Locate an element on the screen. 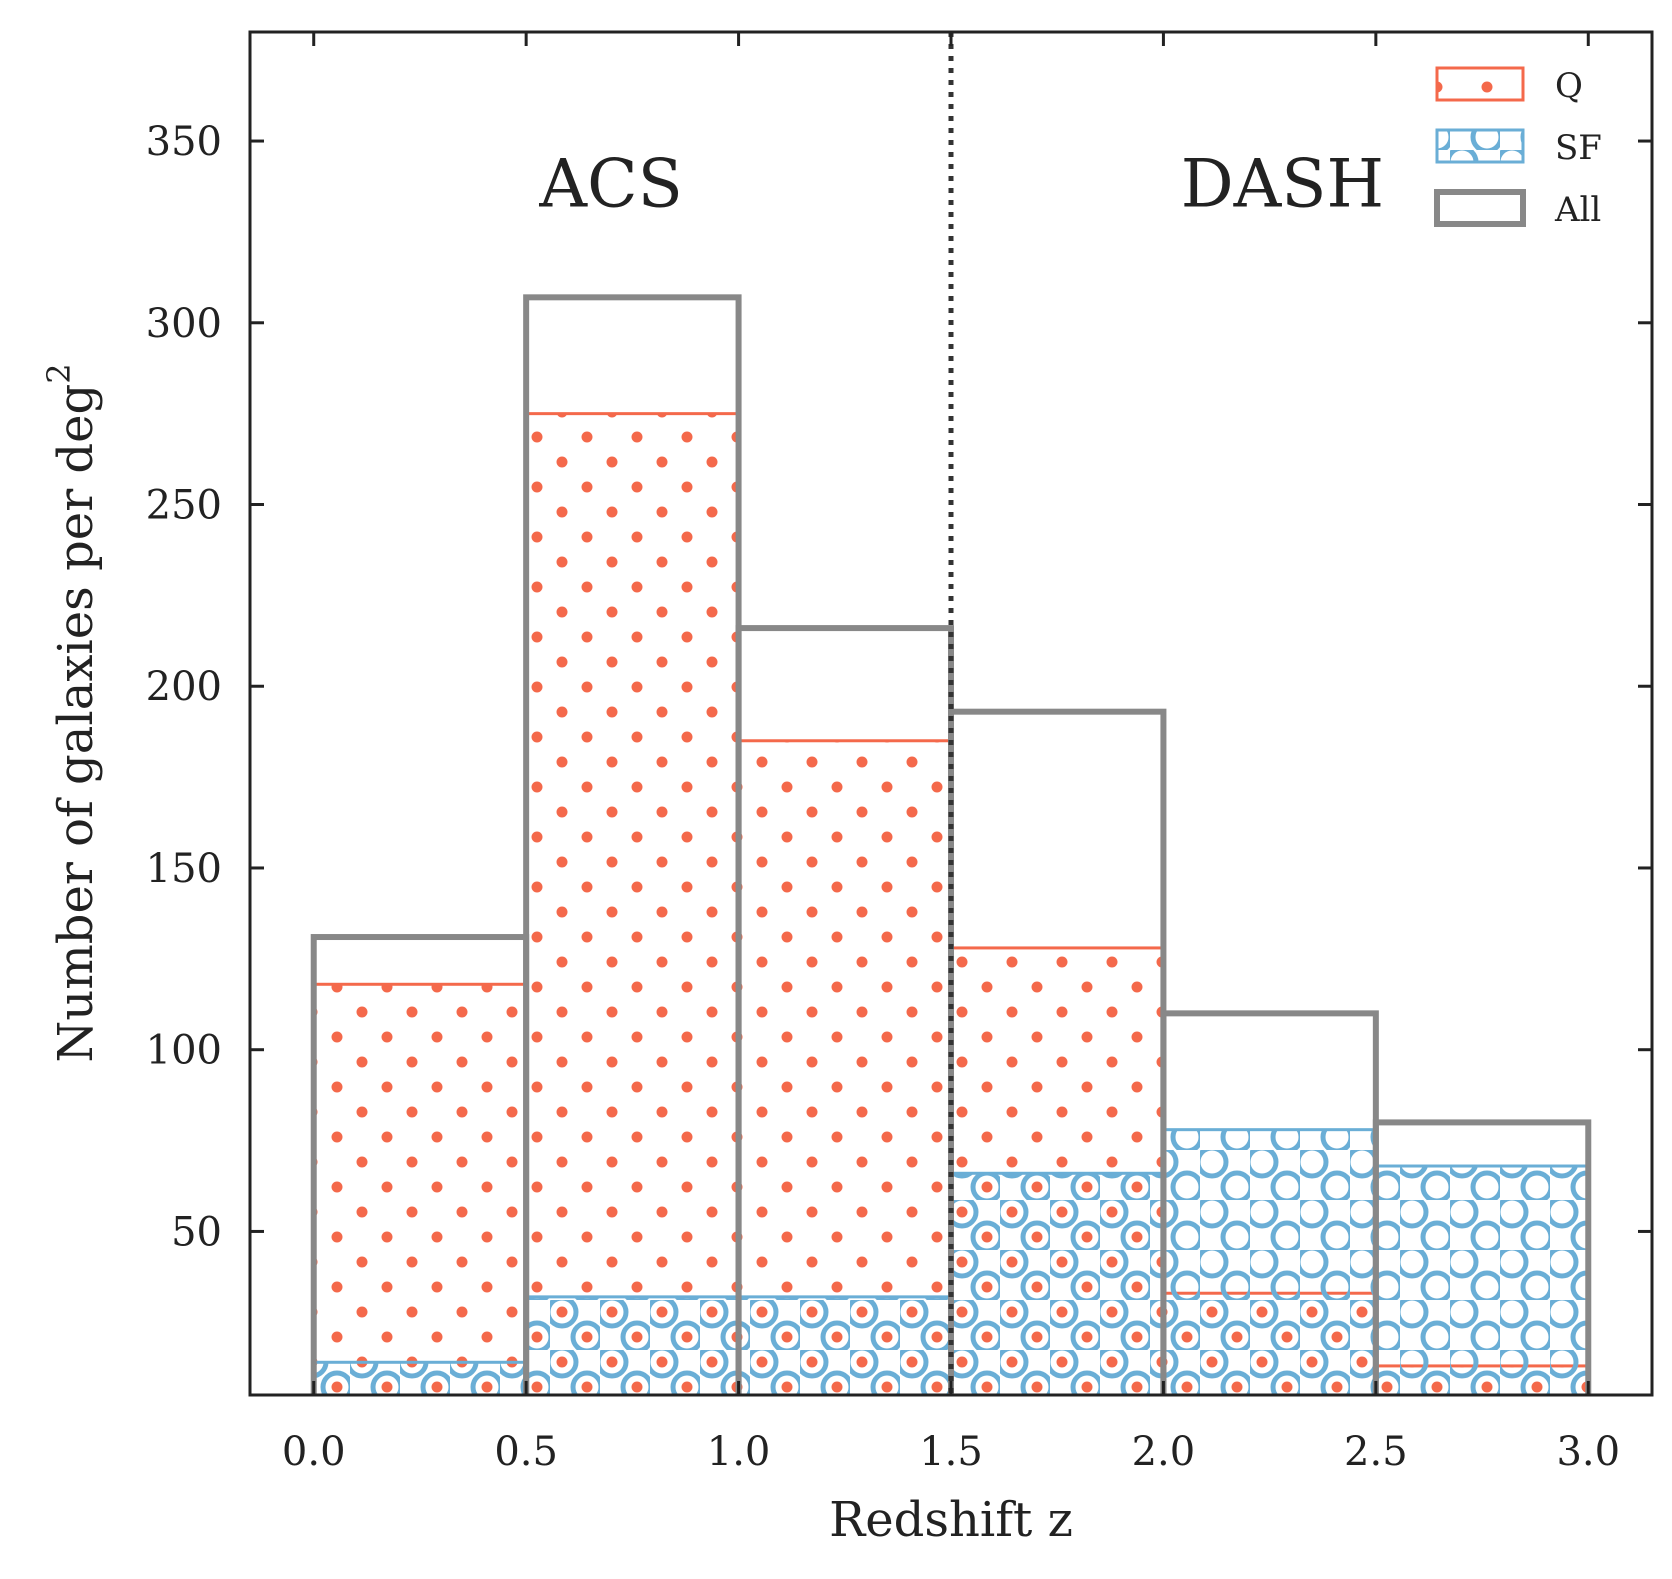  x-tick-label: 1.5 is located at coordinates (951, 1452).